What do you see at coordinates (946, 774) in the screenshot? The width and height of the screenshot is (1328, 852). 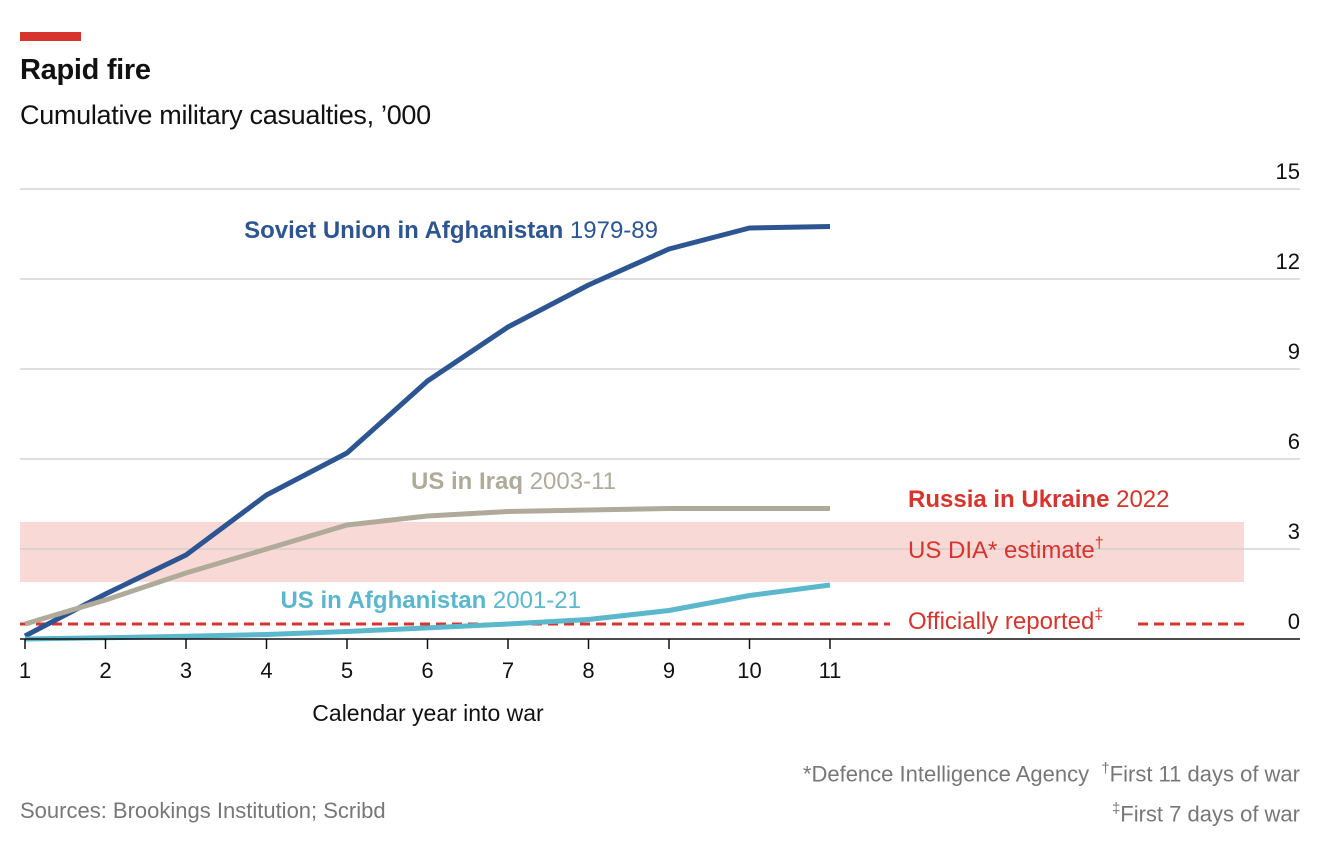 I see `footnote-dia: *Defence Intelligence Agency` at bounding box center [946, 774].